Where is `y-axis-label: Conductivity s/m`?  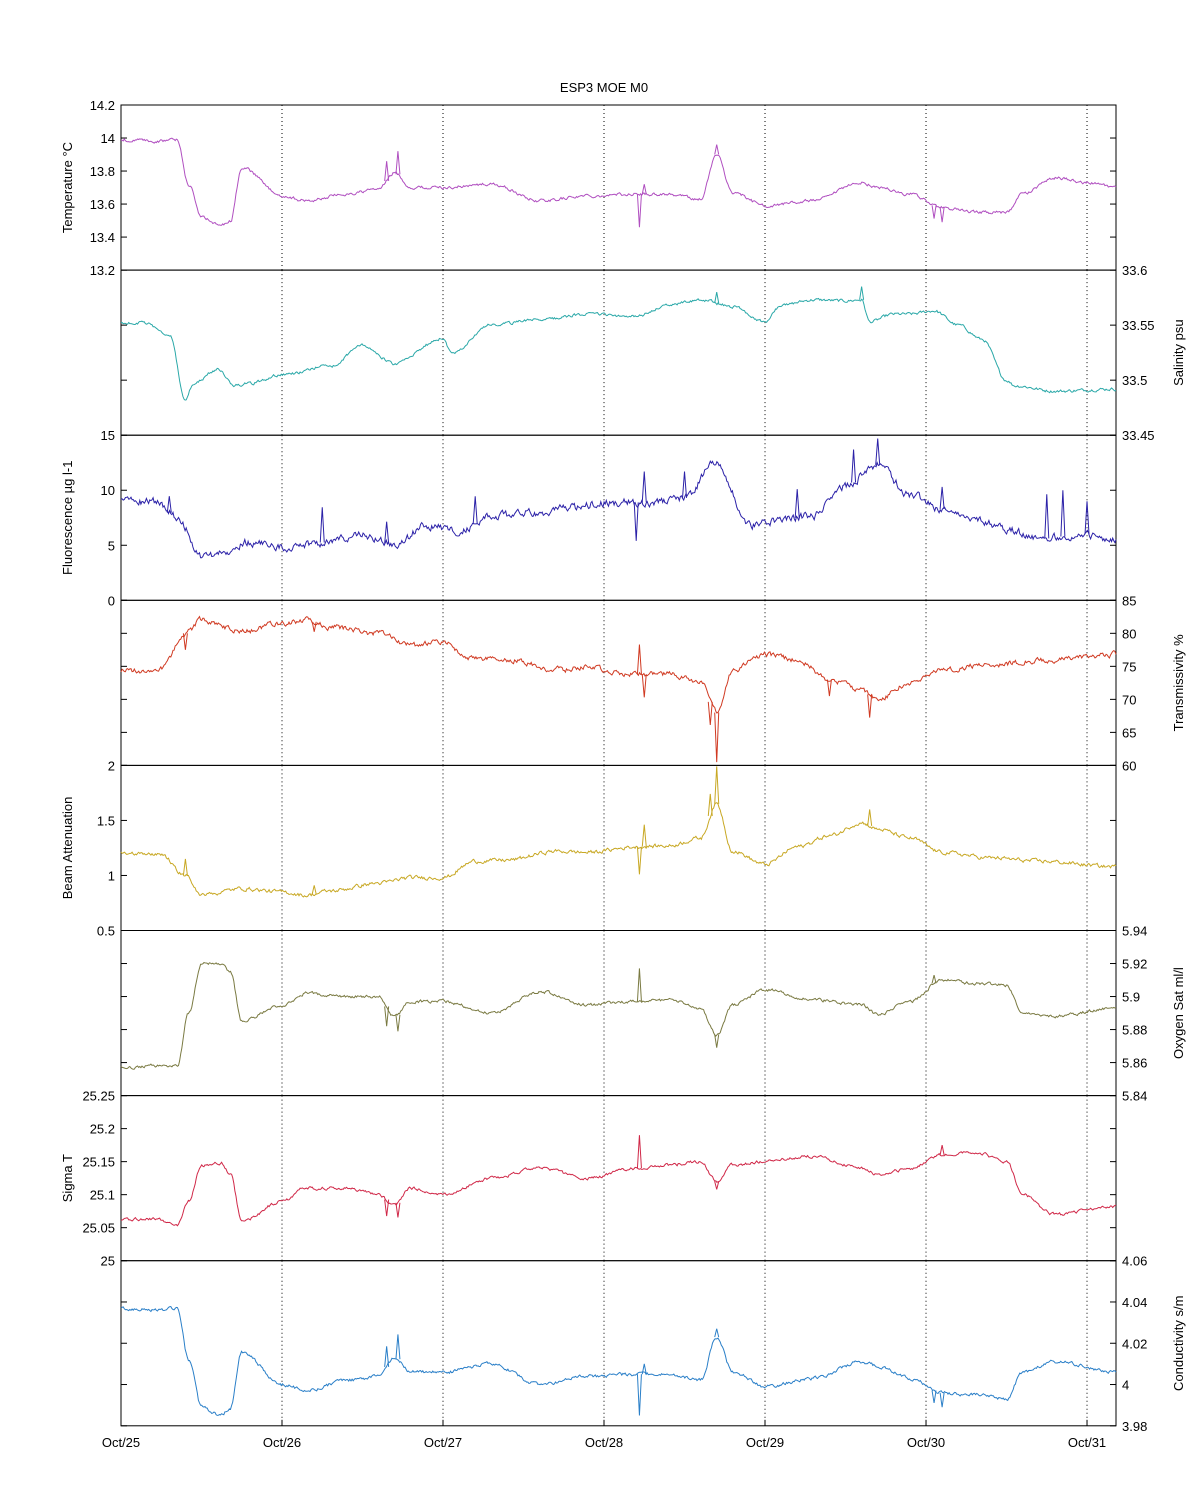 y-axis-label: Conductivity s/m is located at coordinates (1178, 1343).